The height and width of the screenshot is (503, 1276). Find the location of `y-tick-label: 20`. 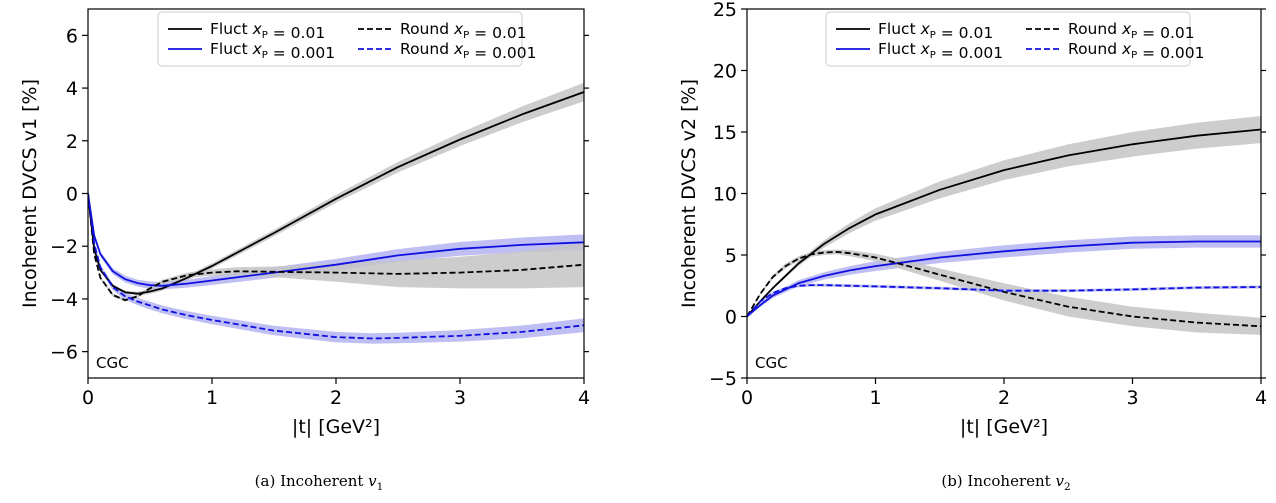

y-tick-label: 20 is located at coordinates (725, 72).